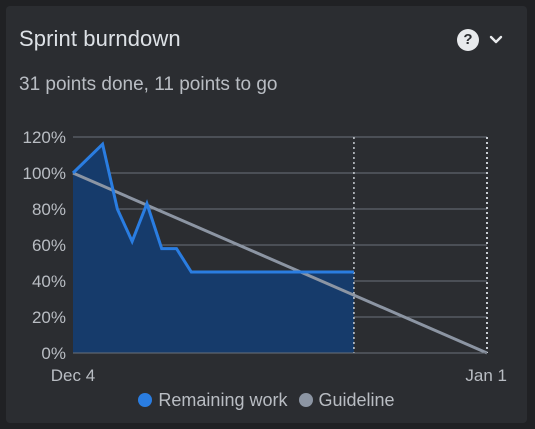 The image size is (535, 429). I want to click on guideline-dot-icon, so click(306, 400).